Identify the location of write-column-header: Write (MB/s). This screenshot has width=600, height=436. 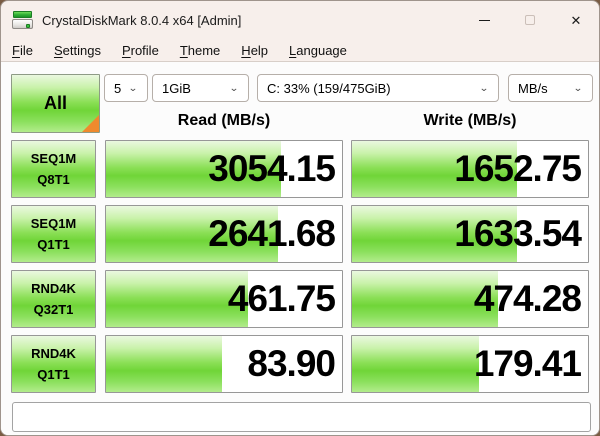
(470, 120).